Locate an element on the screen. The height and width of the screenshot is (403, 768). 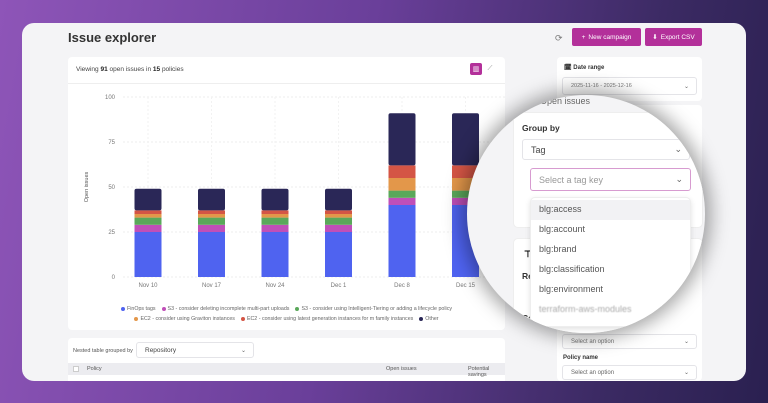
group-by-tag-select: Tag ⌄ is located at coordinates (606, 149).